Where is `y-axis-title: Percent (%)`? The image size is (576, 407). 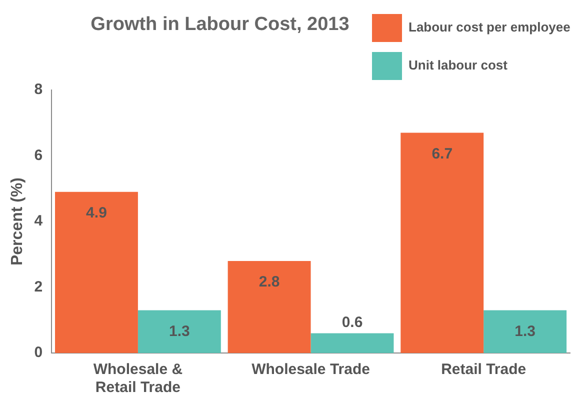 y-axis-title: Percent (%) is located at coordinates (17, 221).